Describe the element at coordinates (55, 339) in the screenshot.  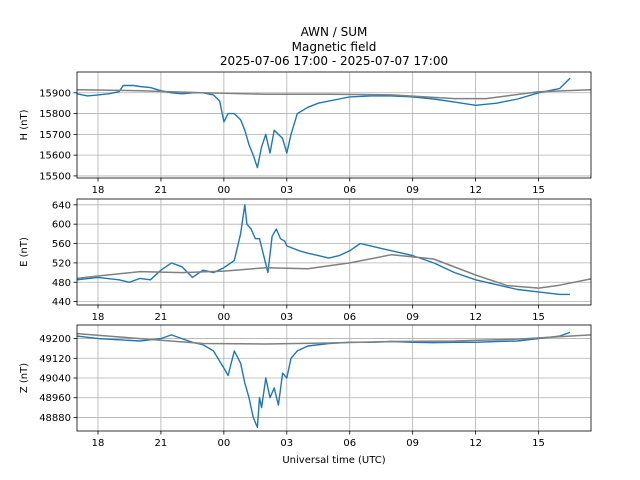
I see `y-tick-label: 49200` at that location.